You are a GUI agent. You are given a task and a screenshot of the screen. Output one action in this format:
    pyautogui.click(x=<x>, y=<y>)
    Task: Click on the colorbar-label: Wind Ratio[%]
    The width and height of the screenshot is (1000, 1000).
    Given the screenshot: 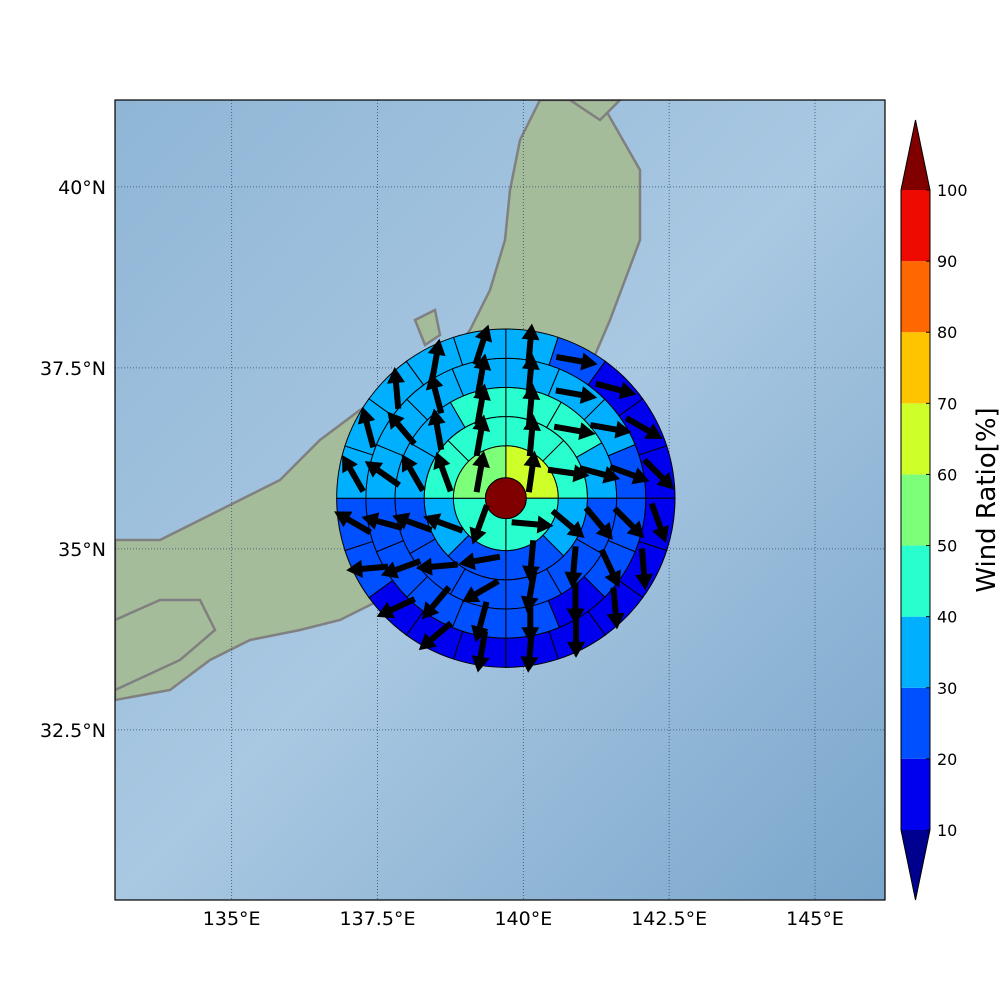 What is the action you would take?
    pyautogui.click(x=986, y=499)
    